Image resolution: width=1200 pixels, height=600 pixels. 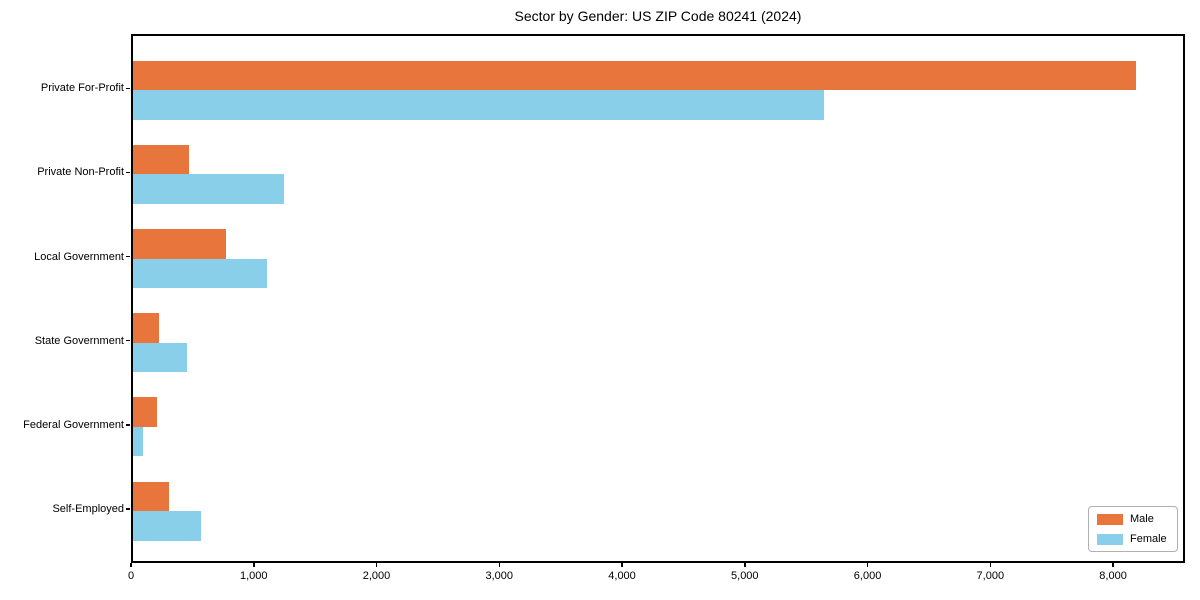 I want to click on legend-item-female: Female, so click(x=1133, y=539).